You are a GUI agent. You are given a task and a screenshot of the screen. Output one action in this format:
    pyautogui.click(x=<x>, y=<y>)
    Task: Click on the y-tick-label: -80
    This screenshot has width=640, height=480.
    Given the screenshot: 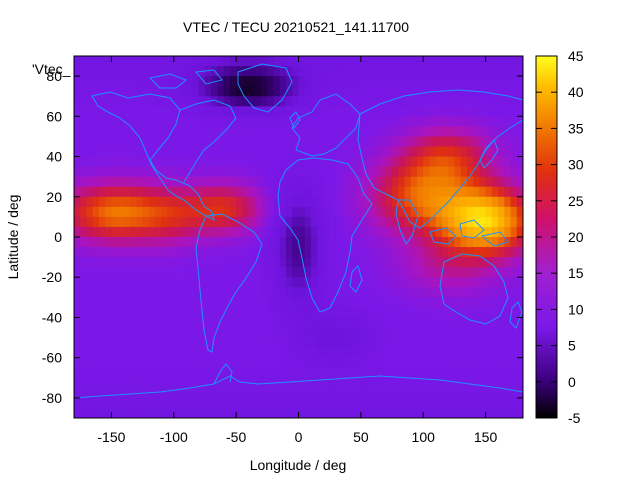 What is the action you would take?
    pyautogui.click(x=52, y=398)
    